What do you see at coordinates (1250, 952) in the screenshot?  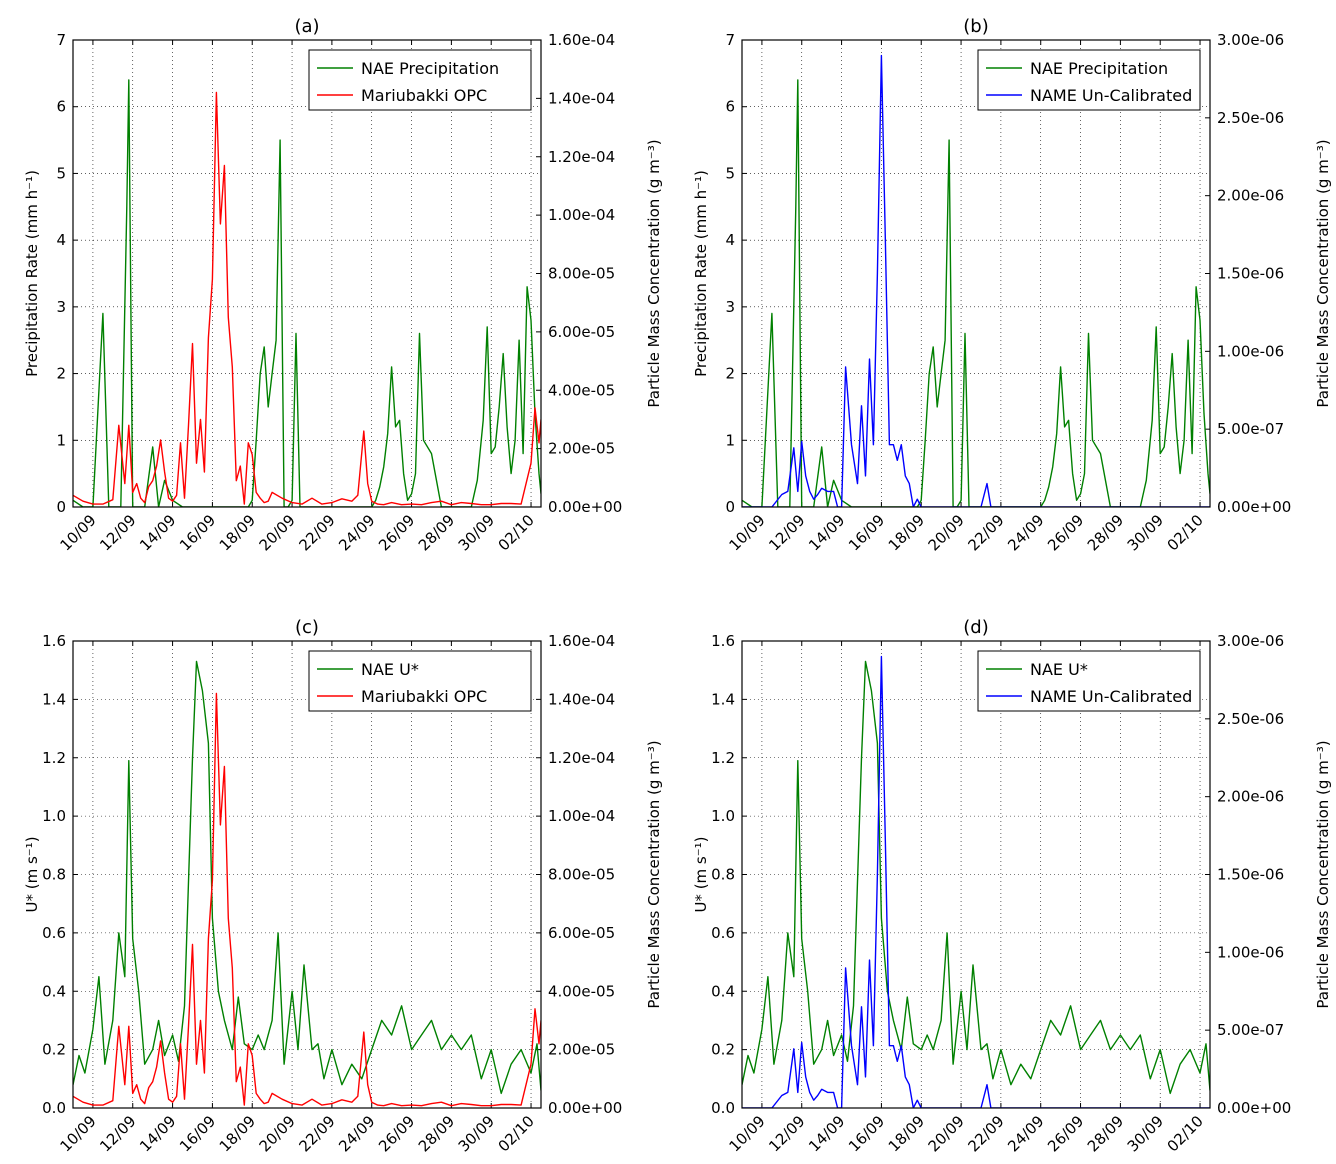 I see `y2-tick-label: 1.00e-06` at bounding box center [1250, 952].